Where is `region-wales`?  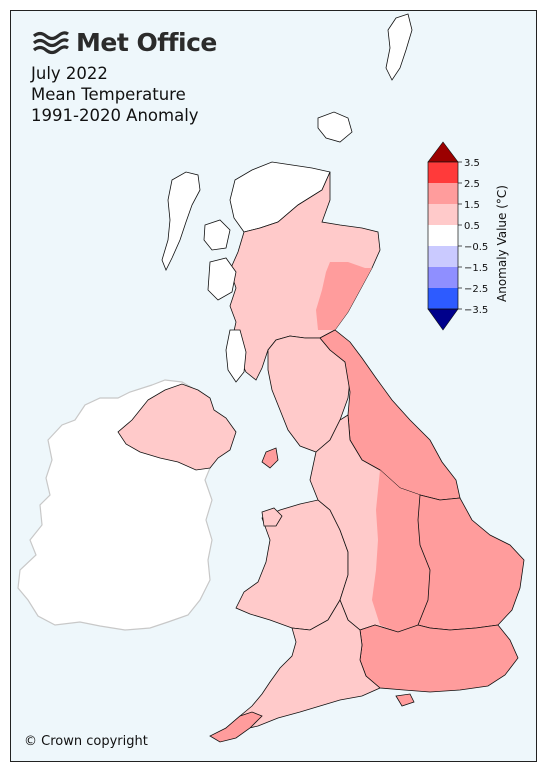 region-wales is located at coordinates (292, 565).